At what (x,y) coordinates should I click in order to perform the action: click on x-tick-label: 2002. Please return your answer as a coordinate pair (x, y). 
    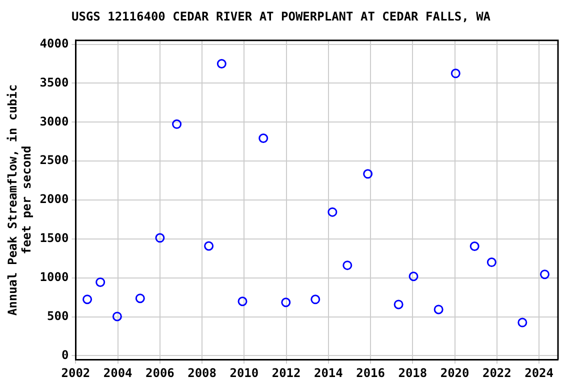
    Looking at the image, I should click on (75, 373).